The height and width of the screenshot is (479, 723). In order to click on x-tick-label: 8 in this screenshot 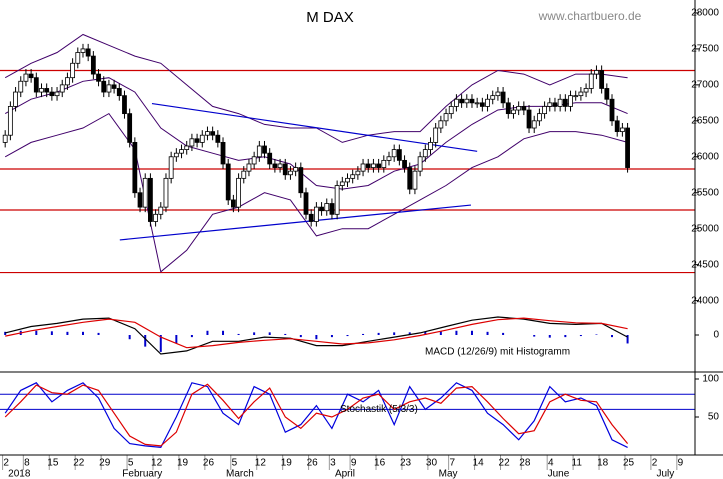, I will do `click(27, 463)`.